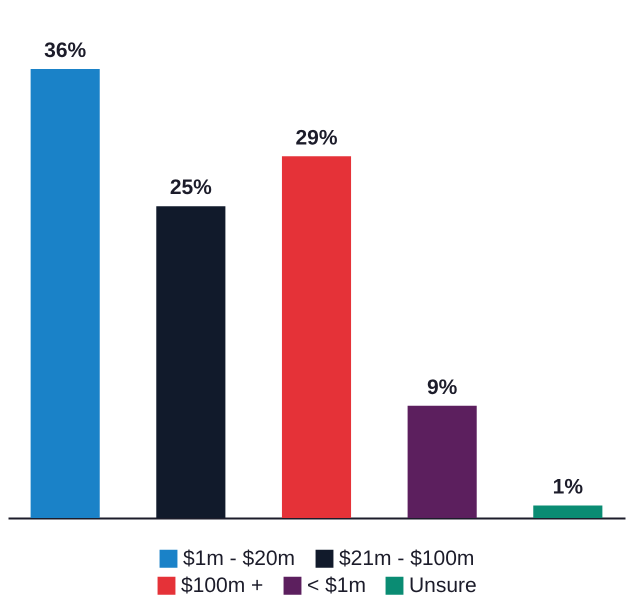  What do you see at coordinates (443, 585) in the screenshot?
I see `legend-label: Unsure` at bounding box center [443, 585].